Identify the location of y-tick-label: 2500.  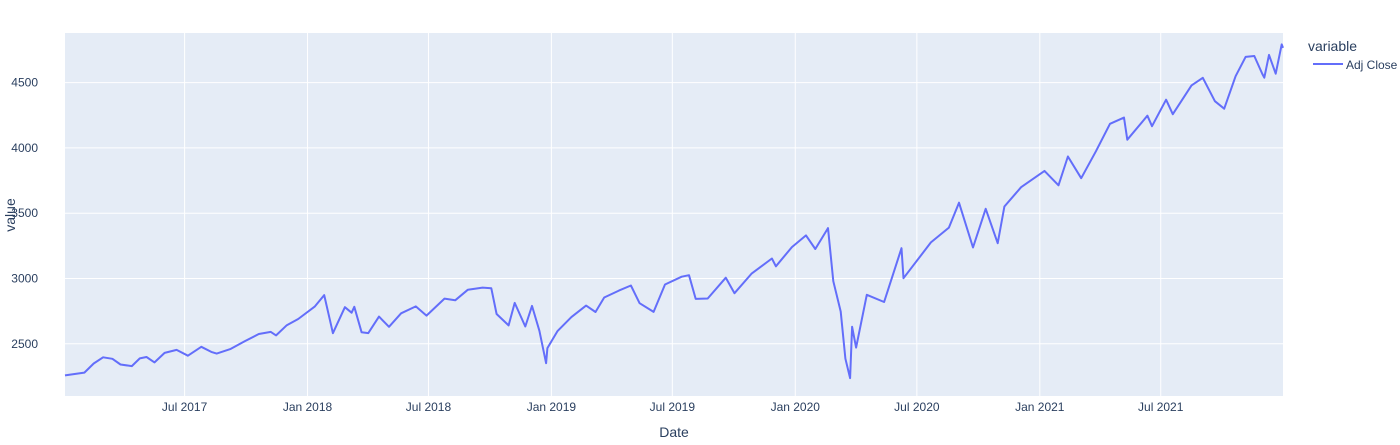
(24, 344).